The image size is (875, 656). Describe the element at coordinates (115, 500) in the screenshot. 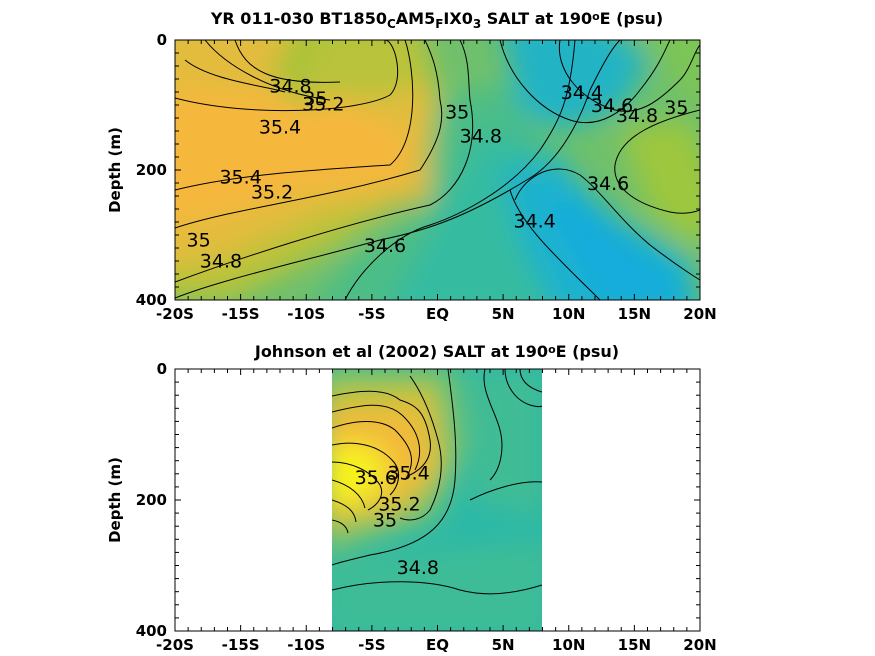

I see `y-axis-label-bottom: Depth (m)` at that location.